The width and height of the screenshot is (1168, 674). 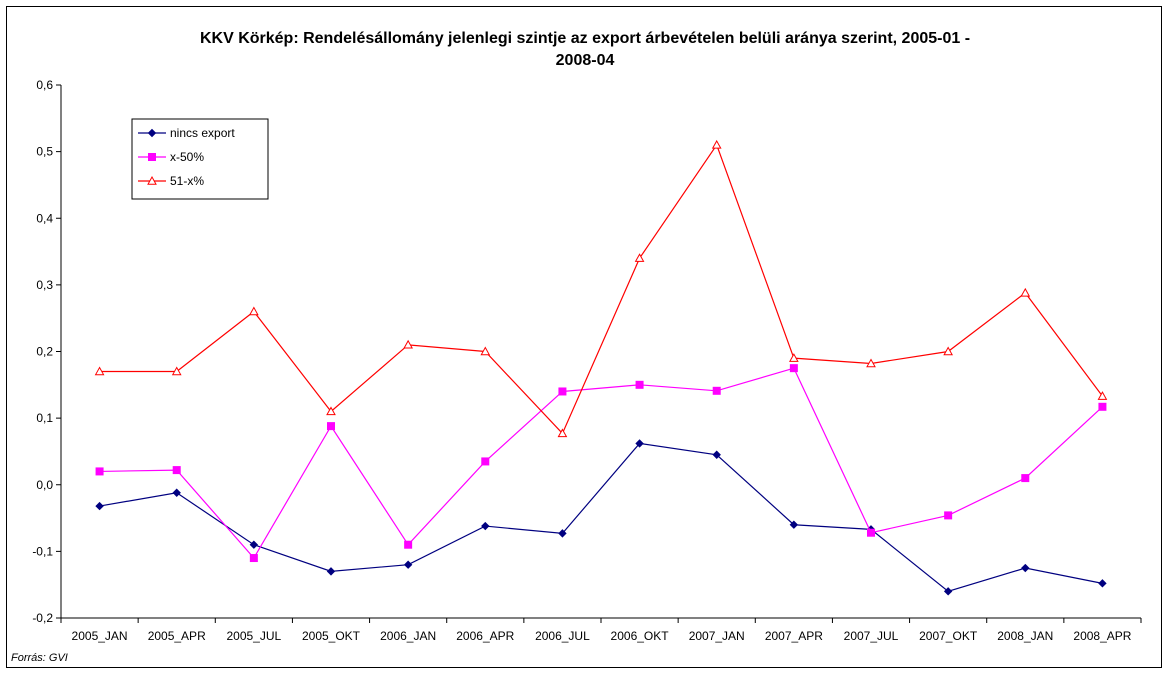 What do you see at coordinates (42, 618) in the screenshot?
I see `y-tick-label: -0,2` at bounding box center [42, 618].